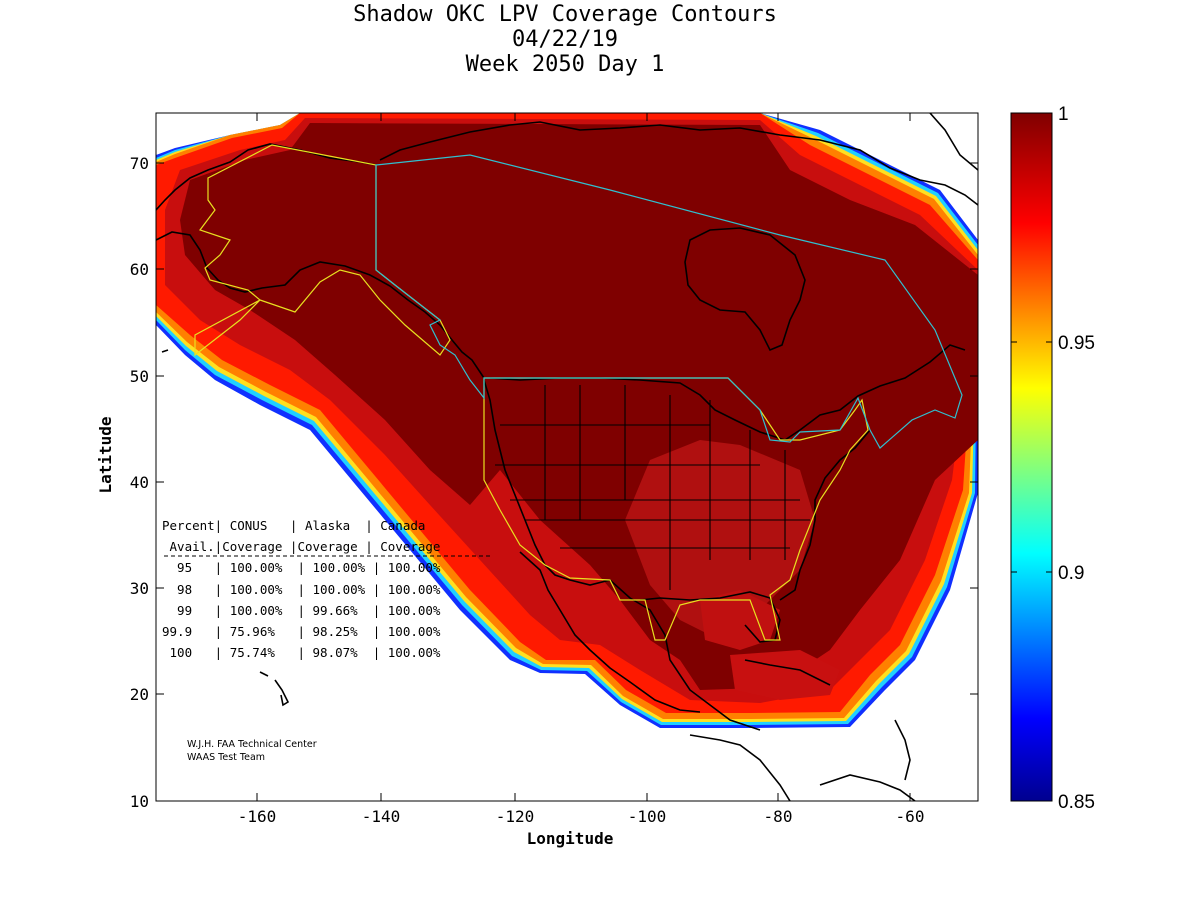 Image resolution: width=1200 pixels, height=900 pixels. I want to click on x-tick-label: -160, so click(257, 816).